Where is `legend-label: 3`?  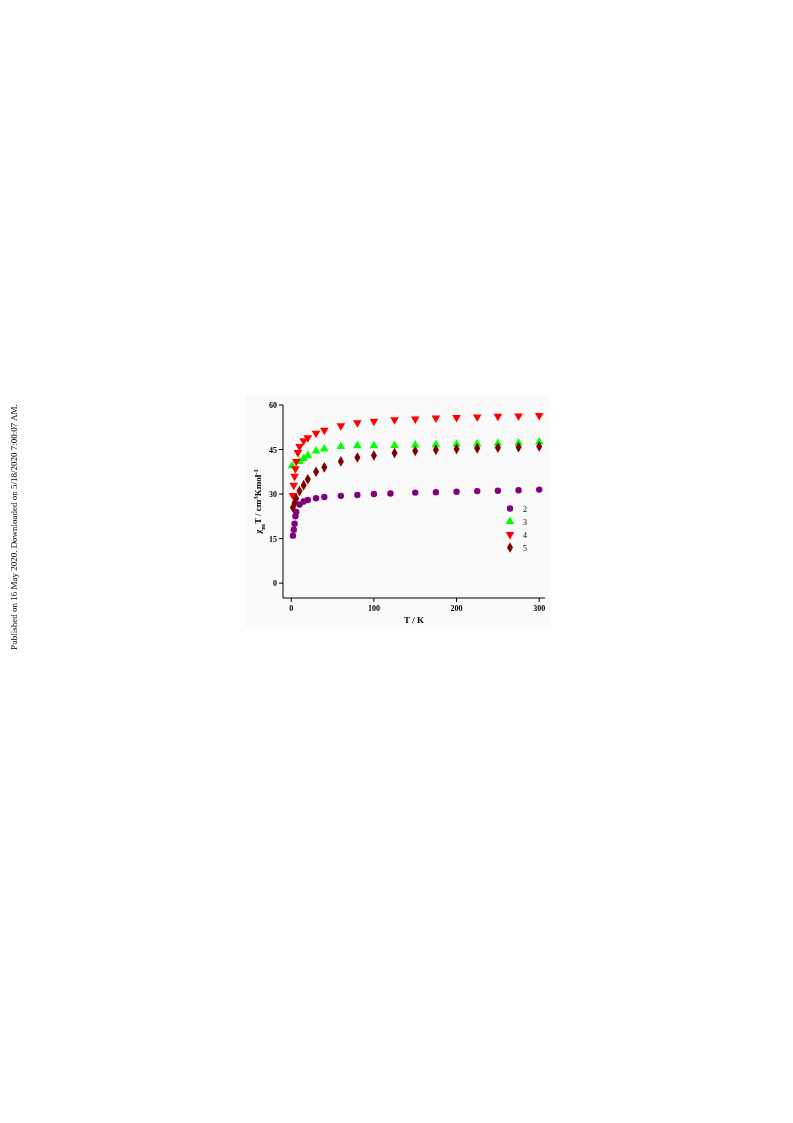 legend-label: 3 is located at coordinates (525, 522).